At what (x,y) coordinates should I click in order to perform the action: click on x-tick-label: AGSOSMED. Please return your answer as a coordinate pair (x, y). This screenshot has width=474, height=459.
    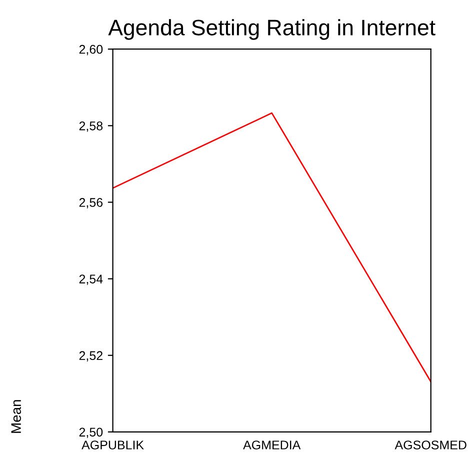
    Looking at the image, I should click on (430, 445).